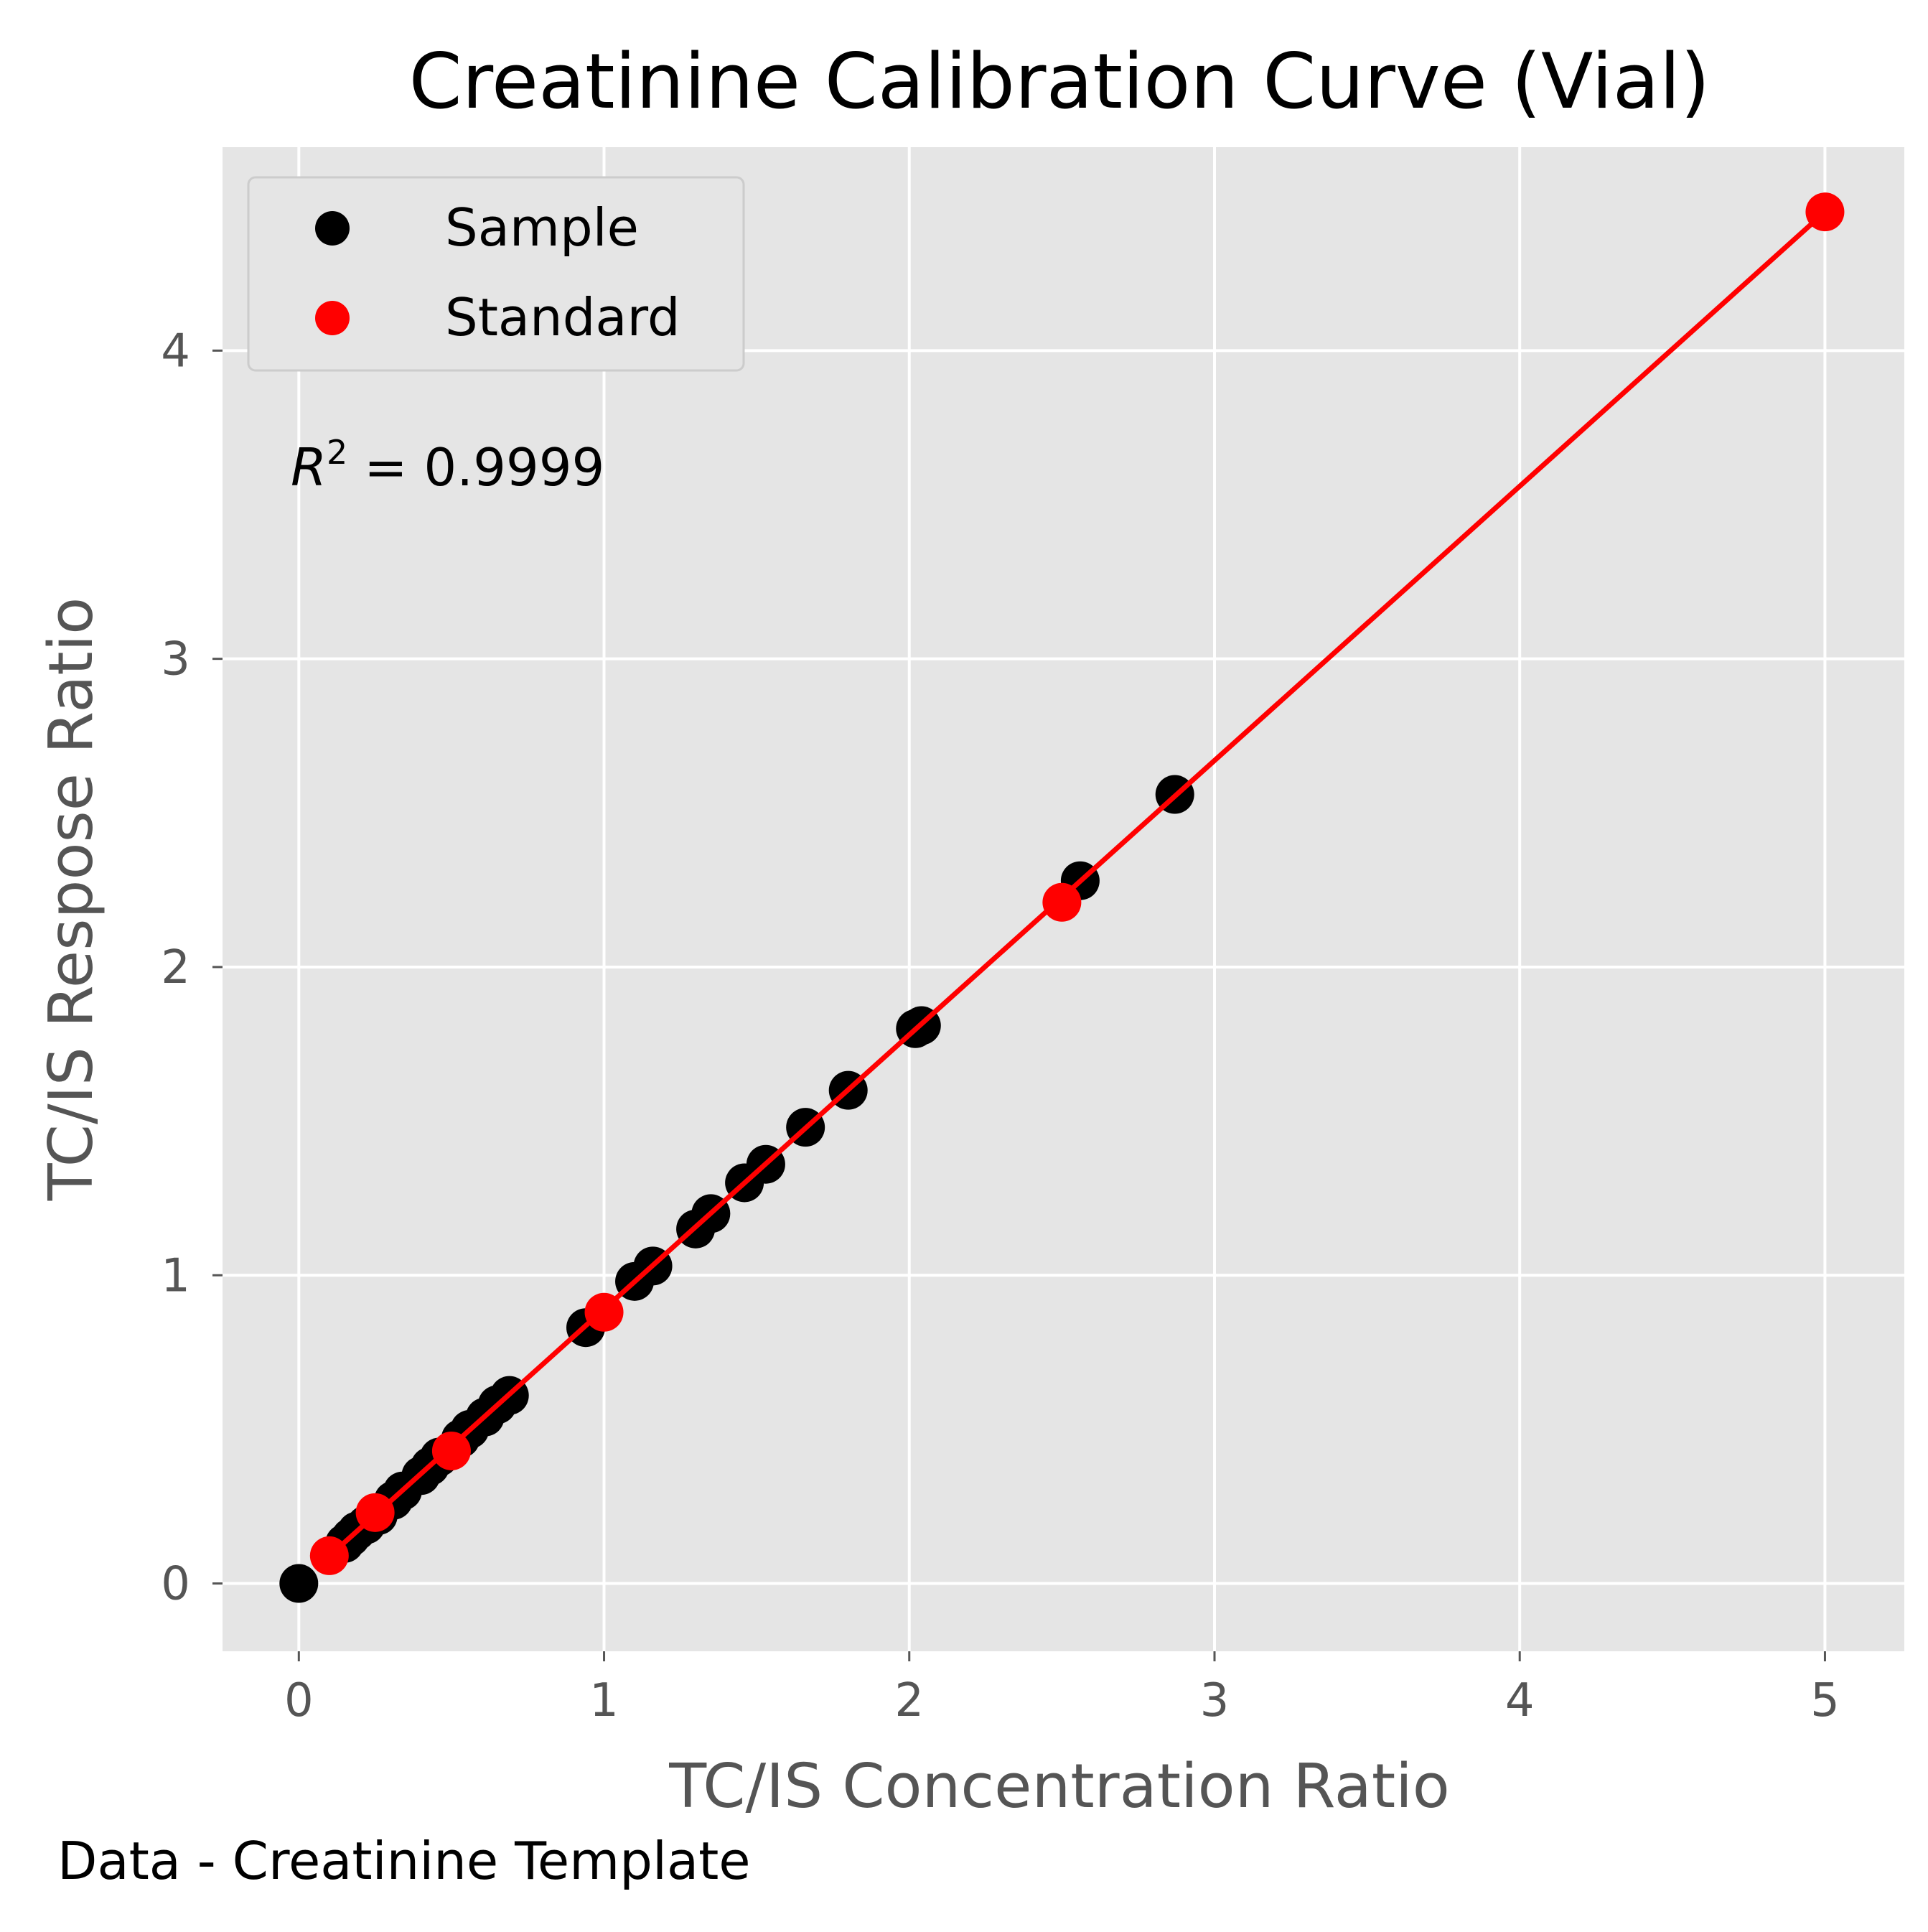 The width and height of the screenshot is (1928, 1932). Describe the element at coordinates (1825, 1700) in the screenshot. I see `x-tick-label: 5` at that location.